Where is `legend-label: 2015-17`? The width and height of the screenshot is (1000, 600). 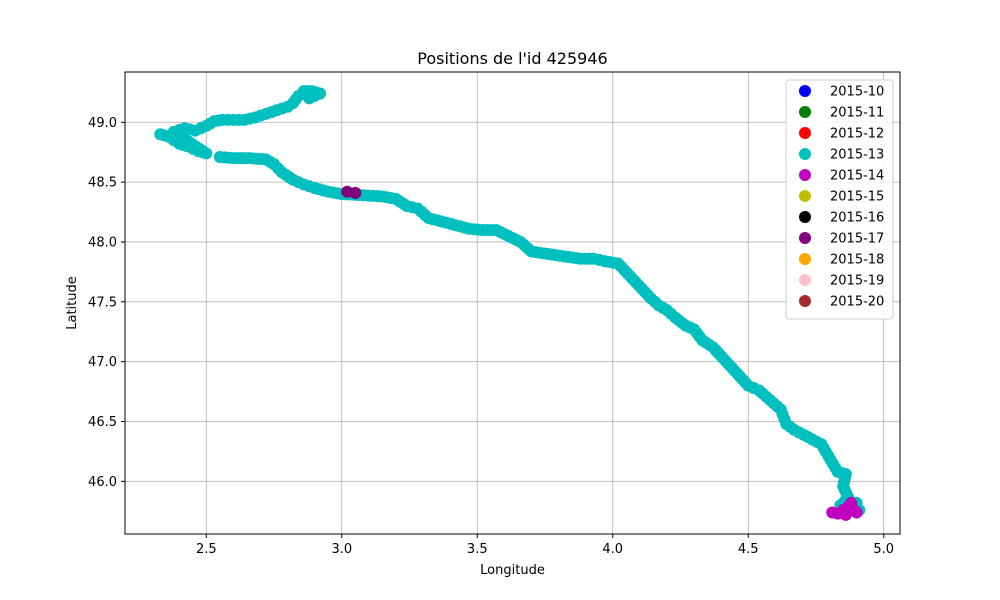
legend-label: 2015-17 is located at coordinates (857, 239).